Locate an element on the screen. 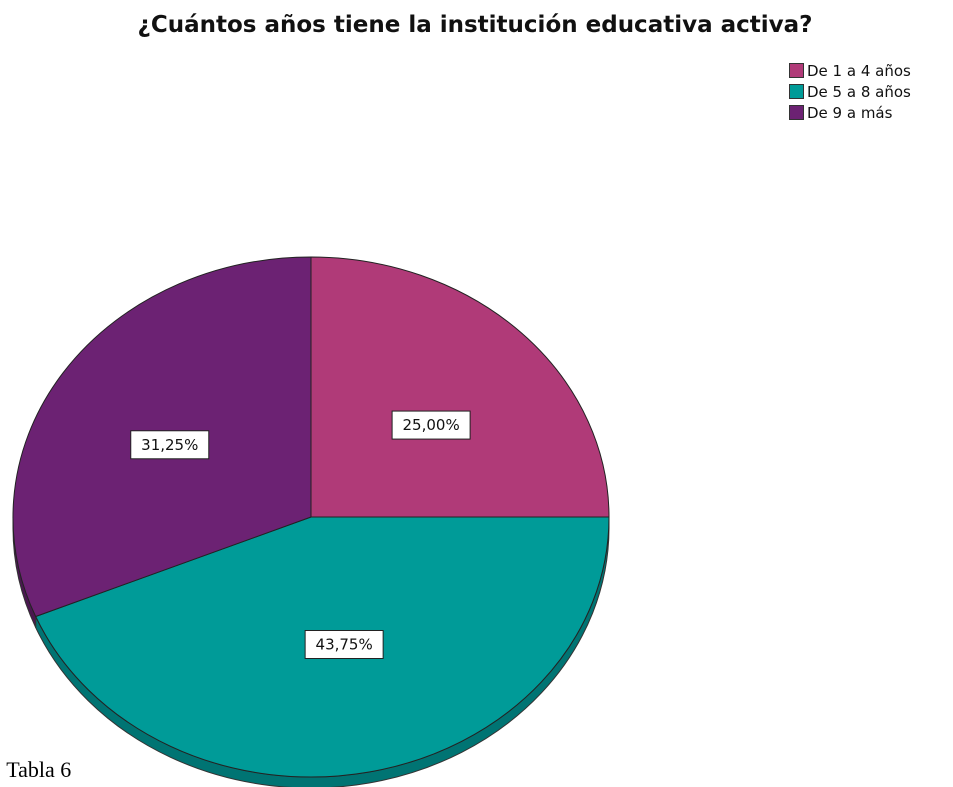 This screenshot has width=953, height=787. pie-labels: 25,00% 43,75% 31,25% is located at coordinates (300, 535).